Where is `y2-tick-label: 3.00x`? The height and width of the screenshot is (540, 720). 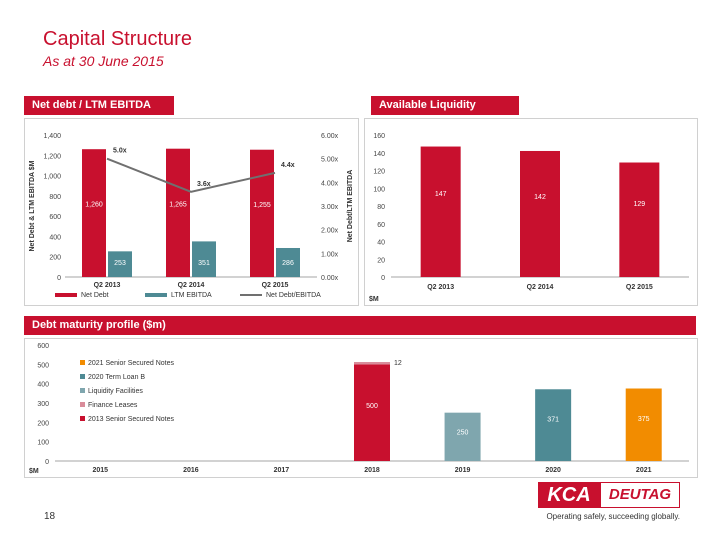 y2-tick-label: 3.00x is located at coordinates (330, 207).